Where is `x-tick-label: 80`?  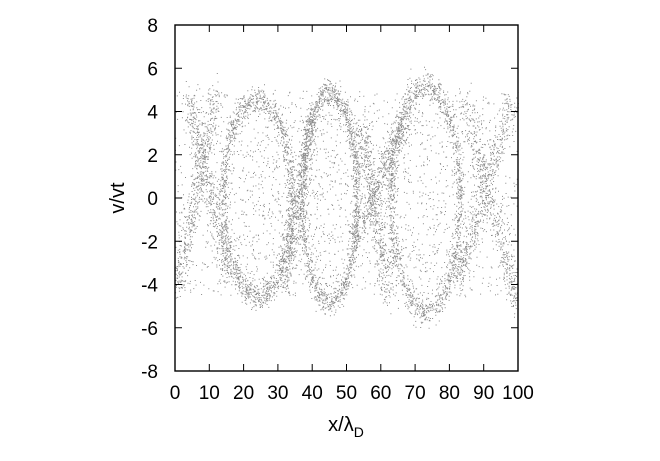
x-tick-label: 80 is located at coordinates (449, 393).